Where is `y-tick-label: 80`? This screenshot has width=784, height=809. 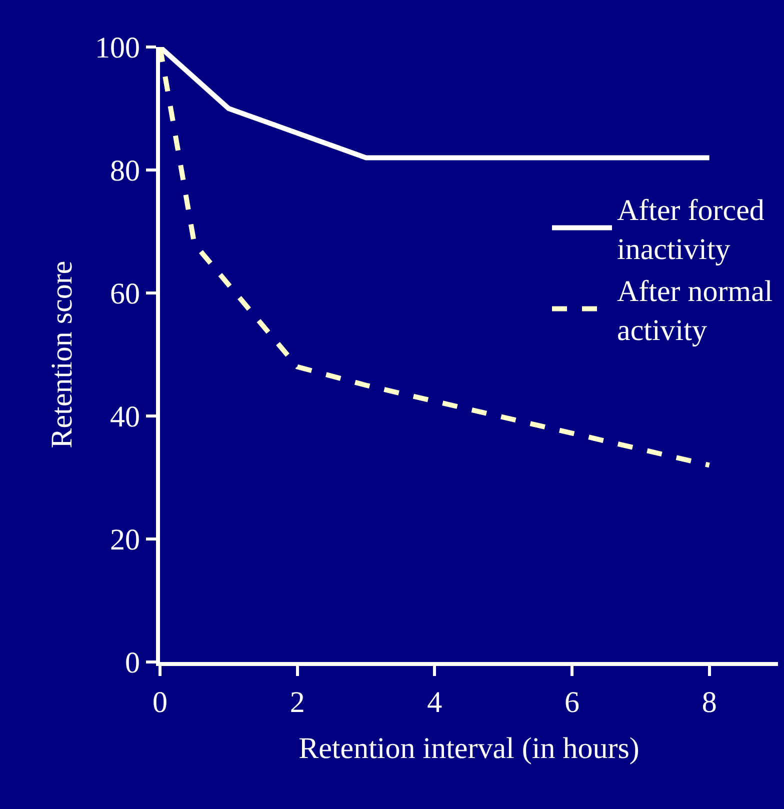
y-tick-label: 80 is located at coordinates (125, 171).